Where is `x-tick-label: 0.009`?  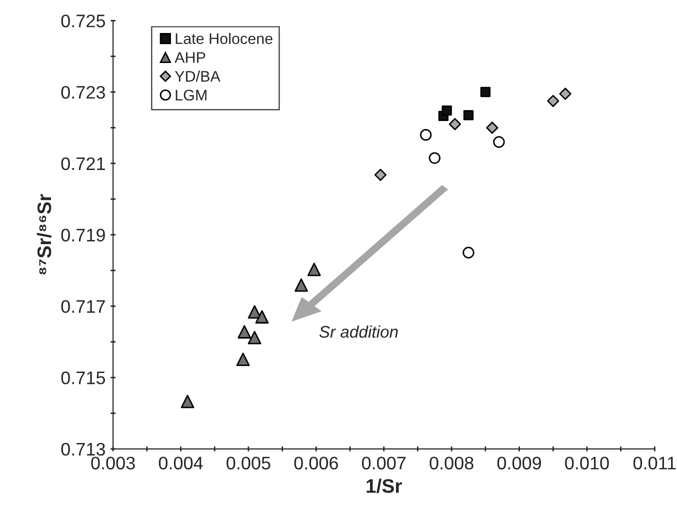
x-tick-label: 0.009 is located at coordinates (519, 463).